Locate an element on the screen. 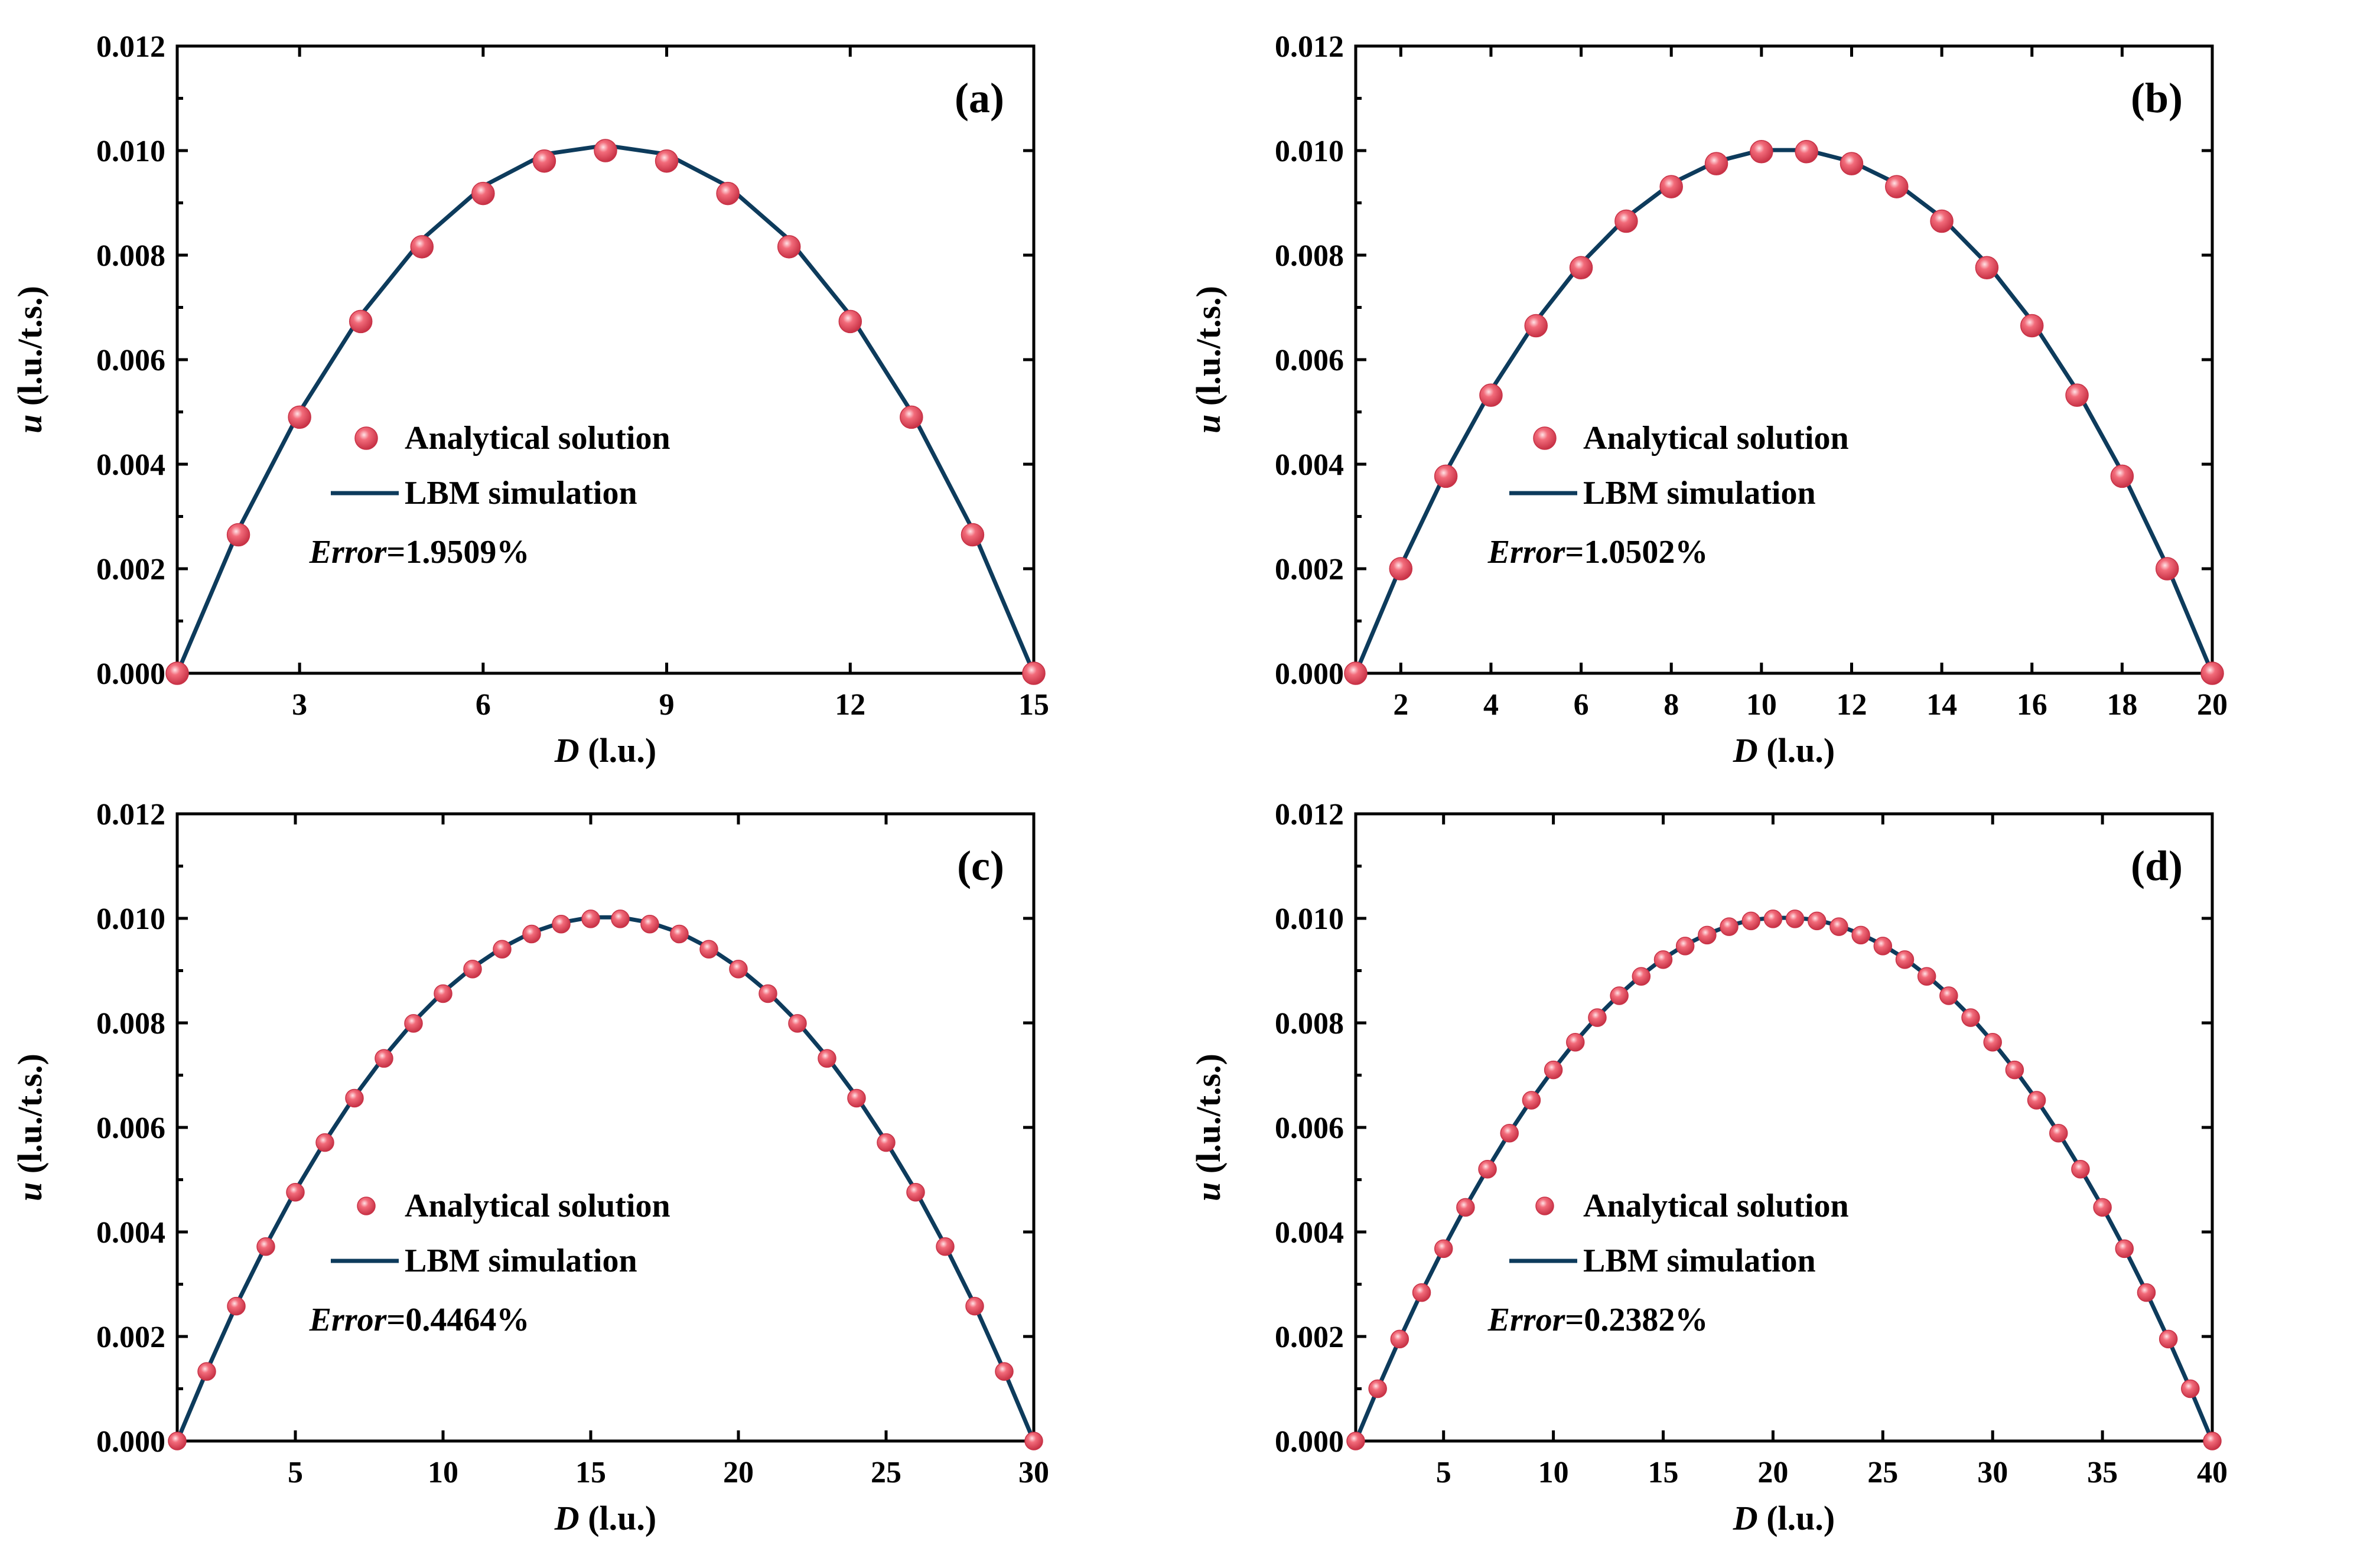 This screenshot has width=2357, height=1568. x-tick-label: 20 is located at coordinates (1772, 1472).